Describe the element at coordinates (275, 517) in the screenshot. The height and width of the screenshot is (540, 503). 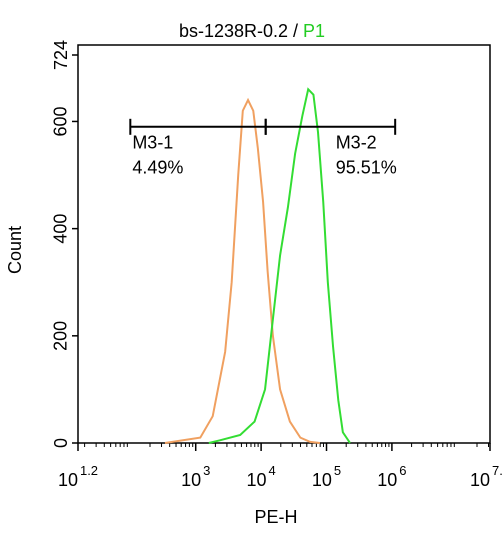
I see `x-axis-label: PE-H` at that location.